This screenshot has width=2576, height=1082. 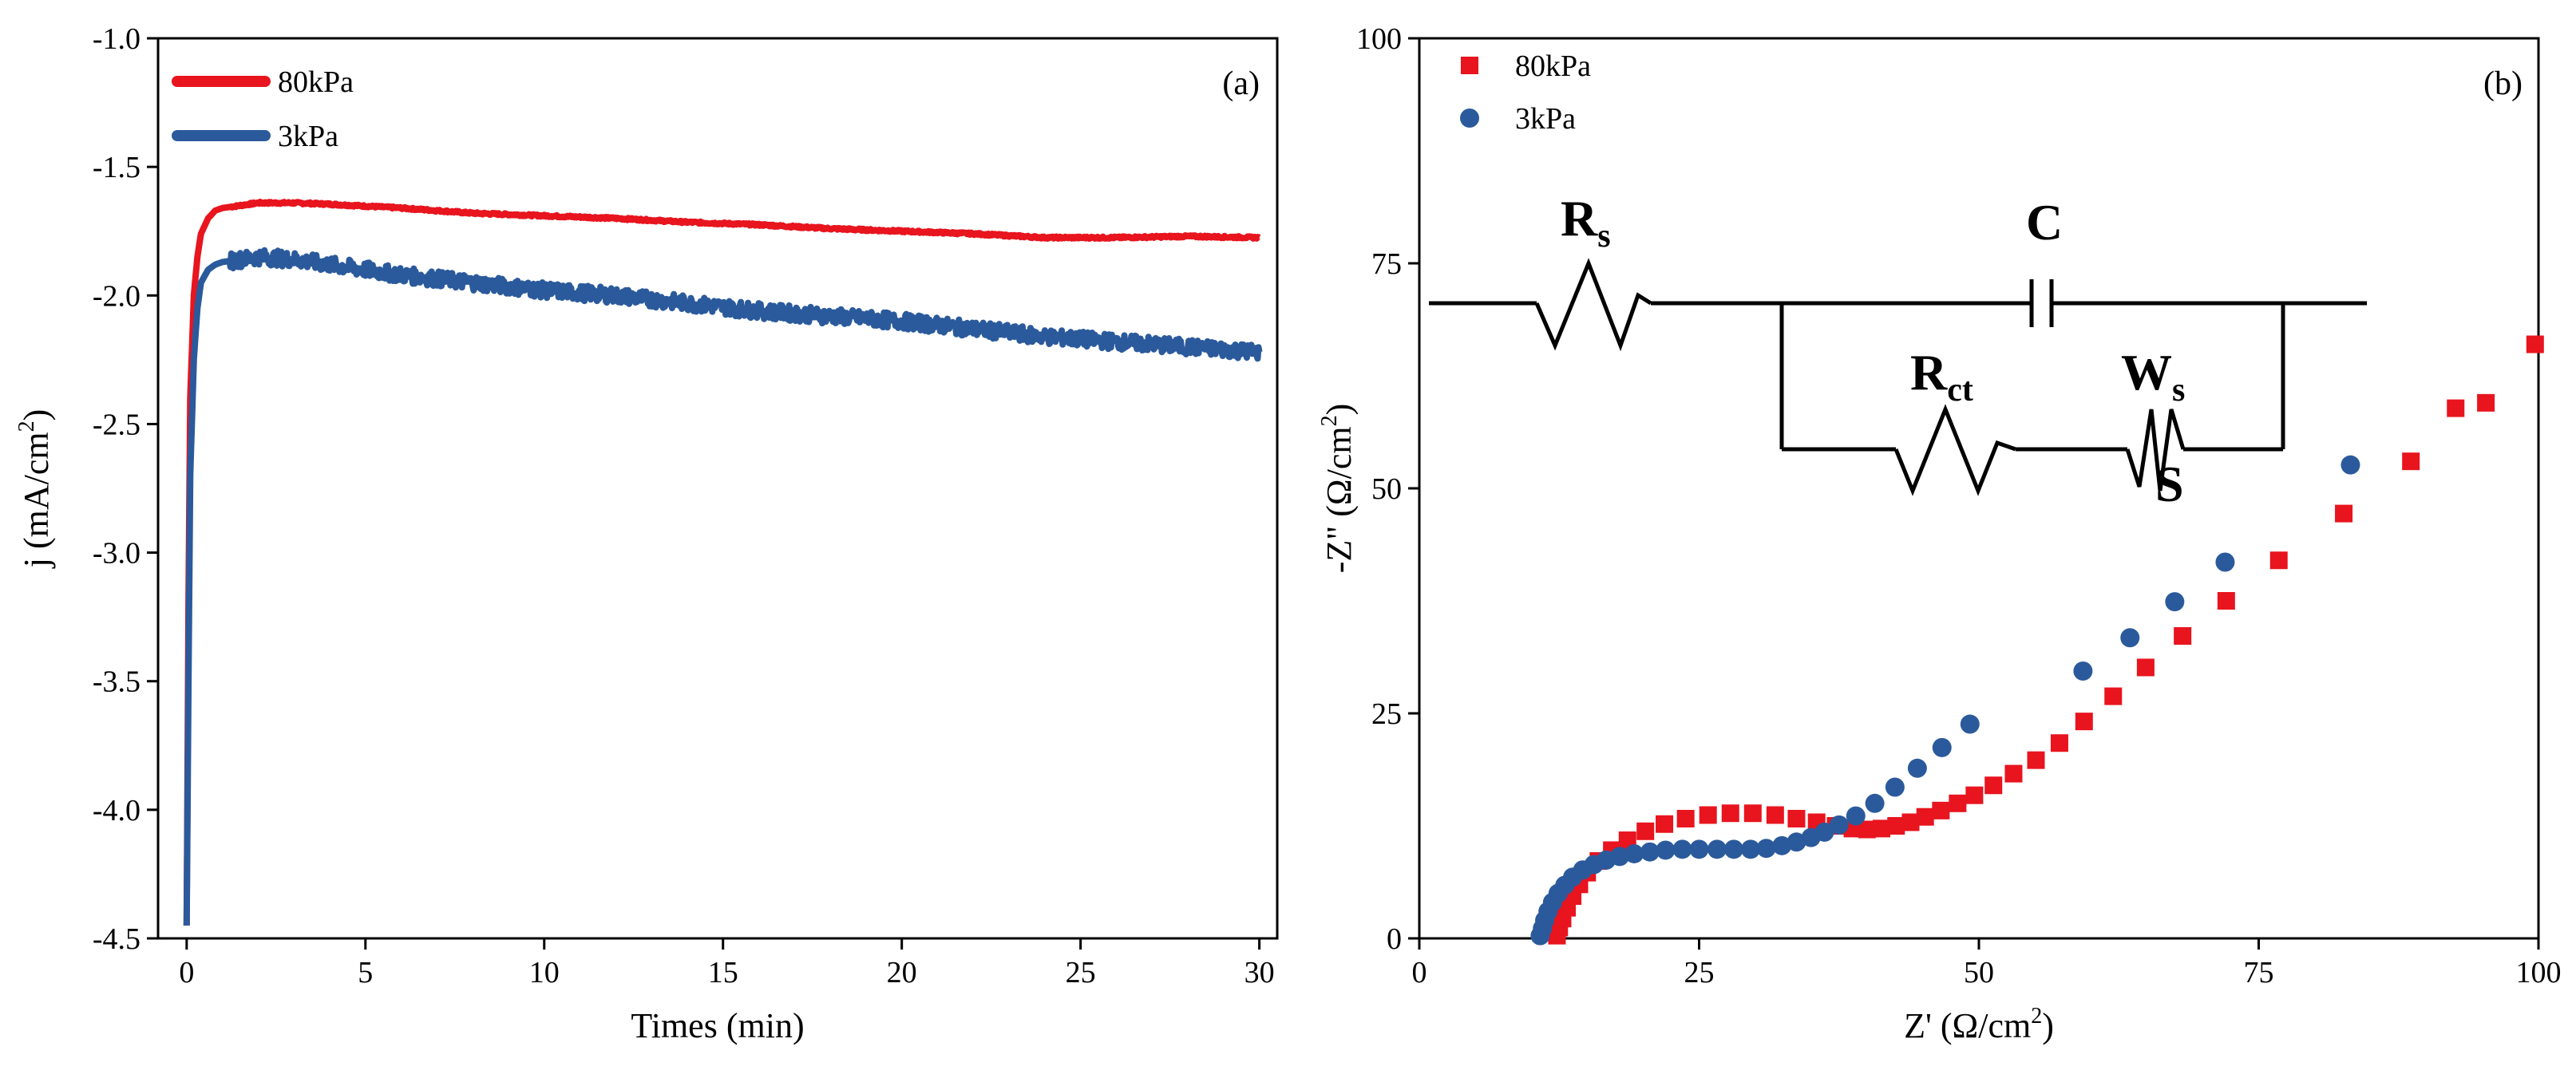 I want to click on y-axis-title-b: -Z" (Ω/cm2), so click(x=1338, y=488).